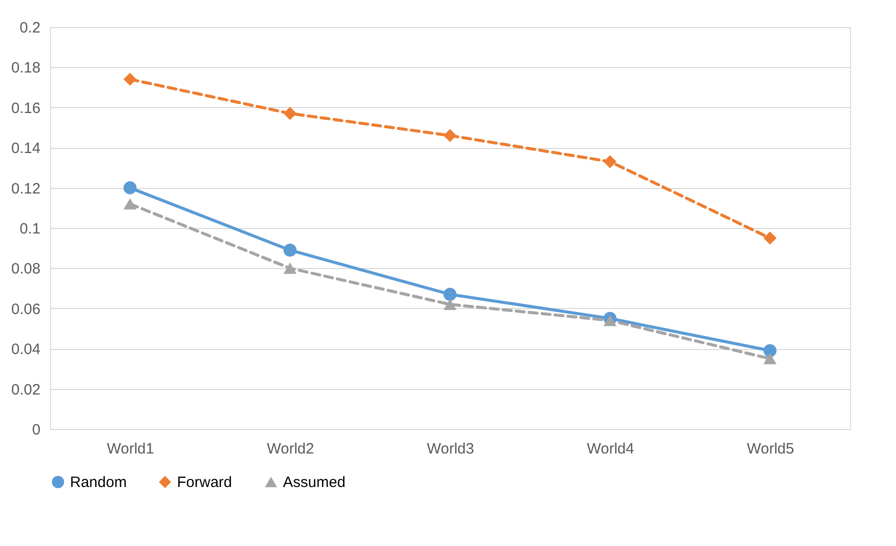 The width and height of the screenshot is (896, 546). Describe the element at coordinates (770, 449) in the screenshot. I see `x-tick-label: World5` at that location.